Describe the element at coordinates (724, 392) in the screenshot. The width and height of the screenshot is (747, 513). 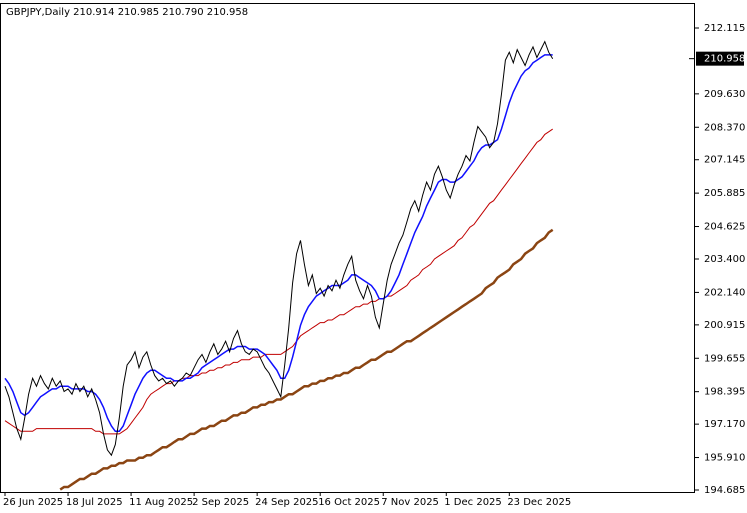
I see `y-tick-label: 198.395` at that location.